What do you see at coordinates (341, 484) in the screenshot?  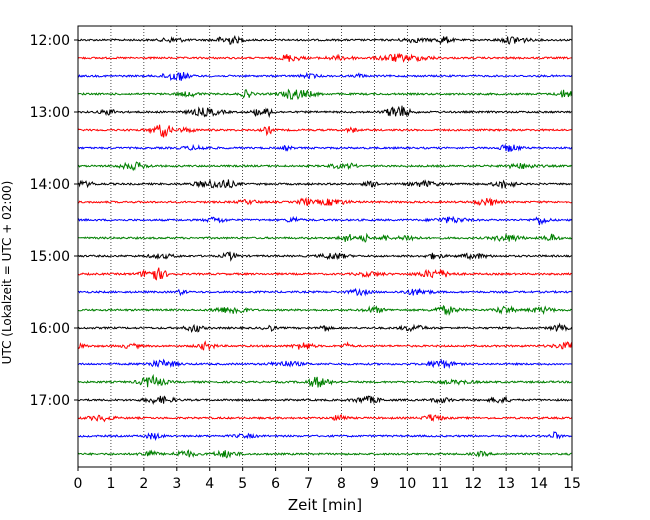 I see `x-tick-label: 8` at bounding box center [341, 484].